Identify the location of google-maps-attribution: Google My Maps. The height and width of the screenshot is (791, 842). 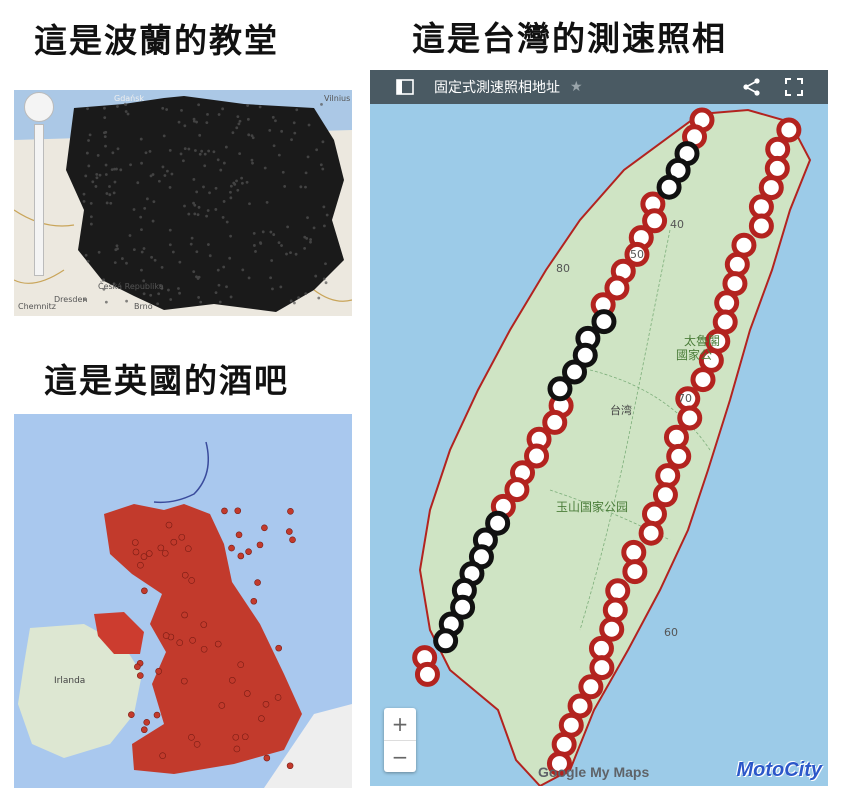
(594, 772).